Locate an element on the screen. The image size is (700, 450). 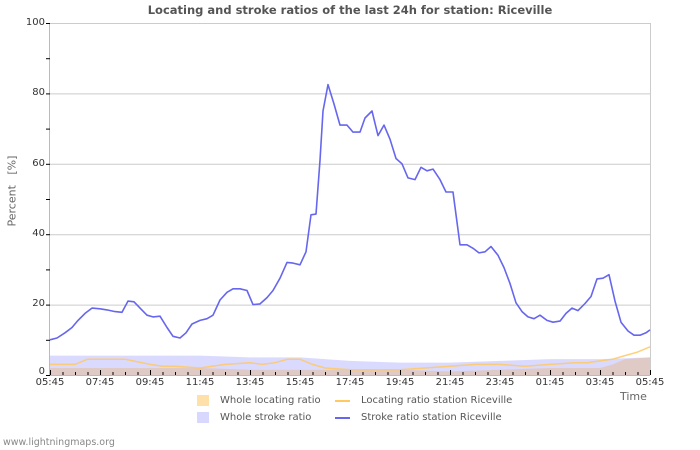
x-tick-label: 23:45 is located at coordinates (500, 382).